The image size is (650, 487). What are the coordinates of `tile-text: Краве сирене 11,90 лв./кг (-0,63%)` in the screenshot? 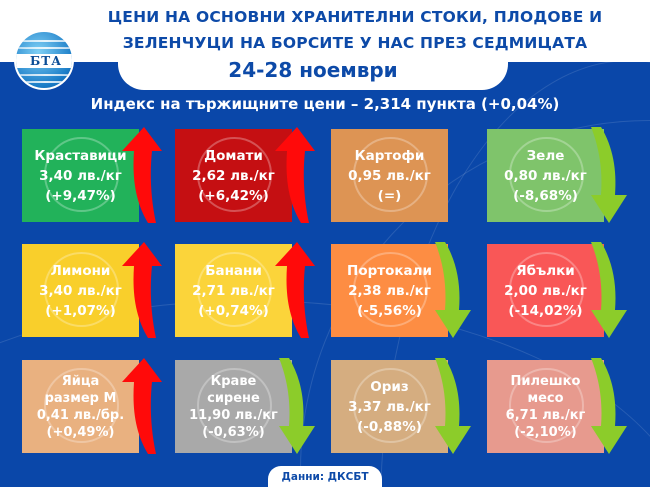 It's located at (233, 407).